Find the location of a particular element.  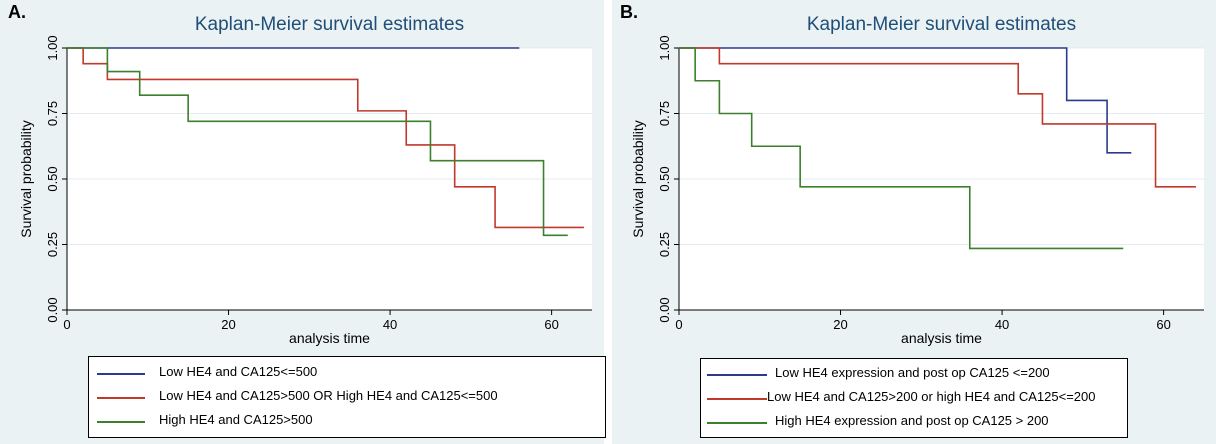

legend-item-2: High HE4 and CA125>500 is located at coordinates (236, 419).